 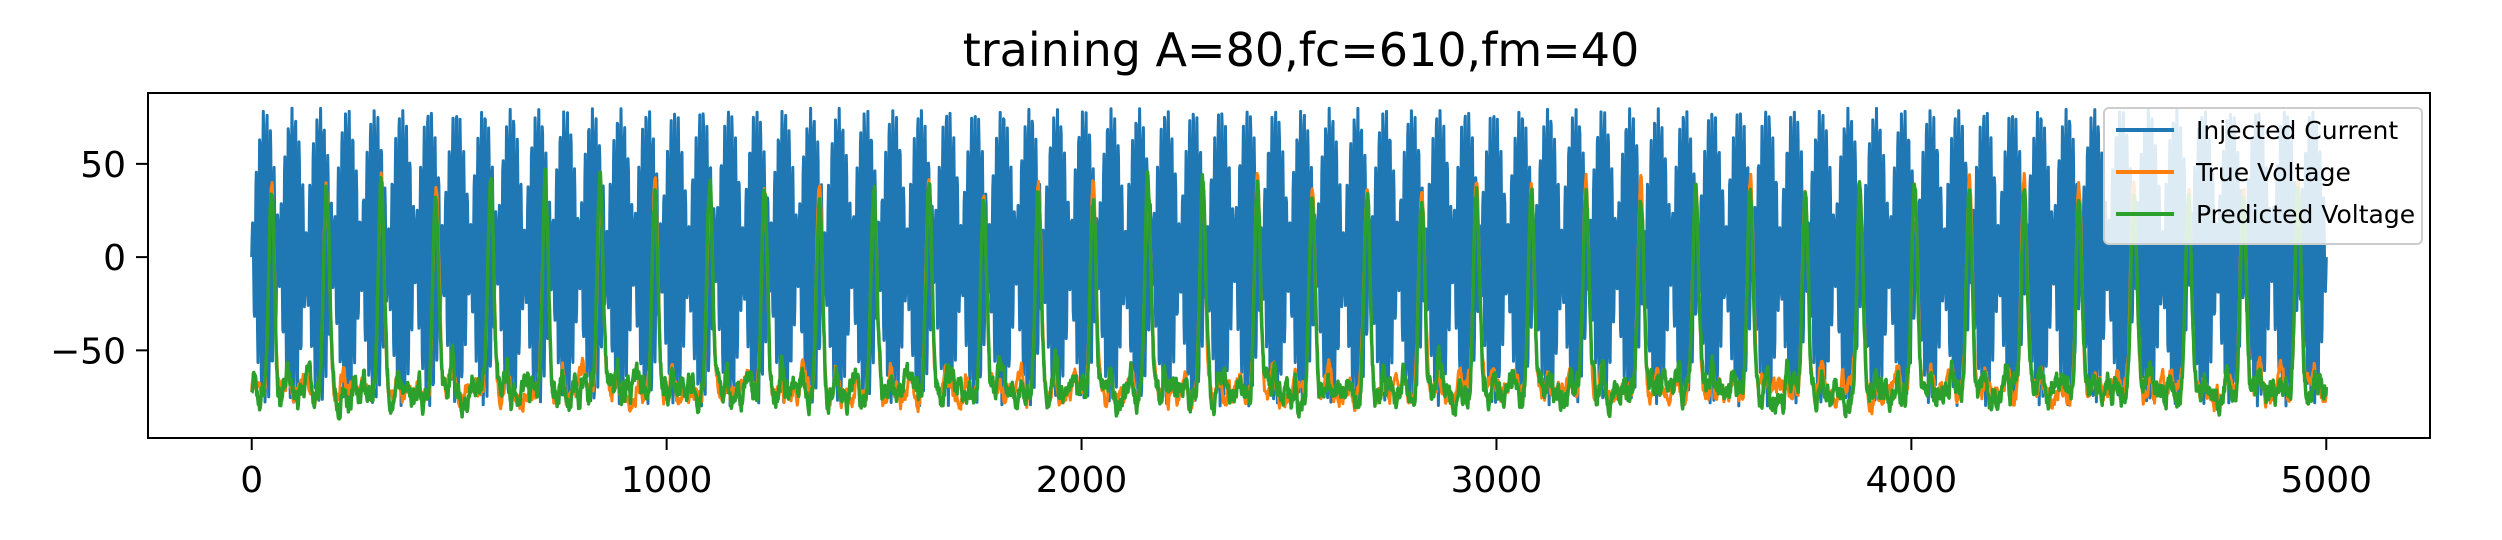 What do you see at coordinates (2297, 130) in the screenshot?
I see `legend-label-injected-current: Injected Current` at bounding box center [2297, 130].